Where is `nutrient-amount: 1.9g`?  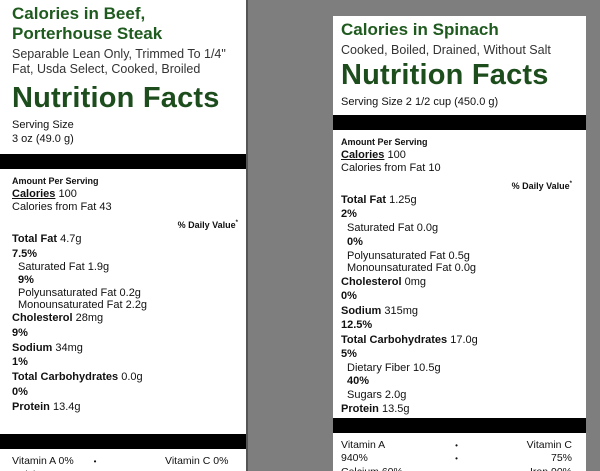 nutrient-amount: 1.9g is located at coordinates (98, 266).